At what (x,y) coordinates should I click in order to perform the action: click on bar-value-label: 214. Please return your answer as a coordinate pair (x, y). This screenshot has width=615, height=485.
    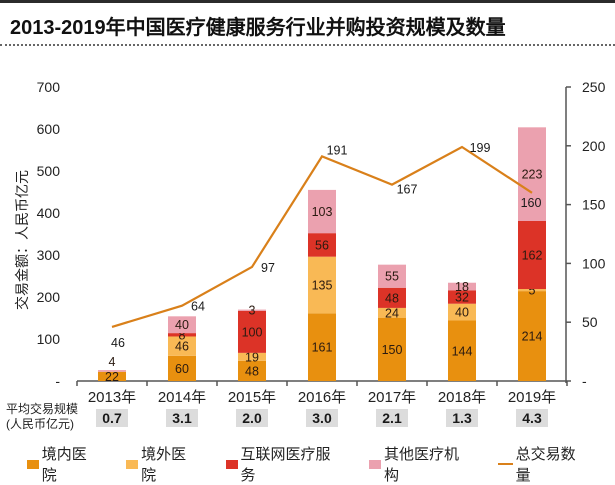
    Looking at the image, I should click on (532, 337).